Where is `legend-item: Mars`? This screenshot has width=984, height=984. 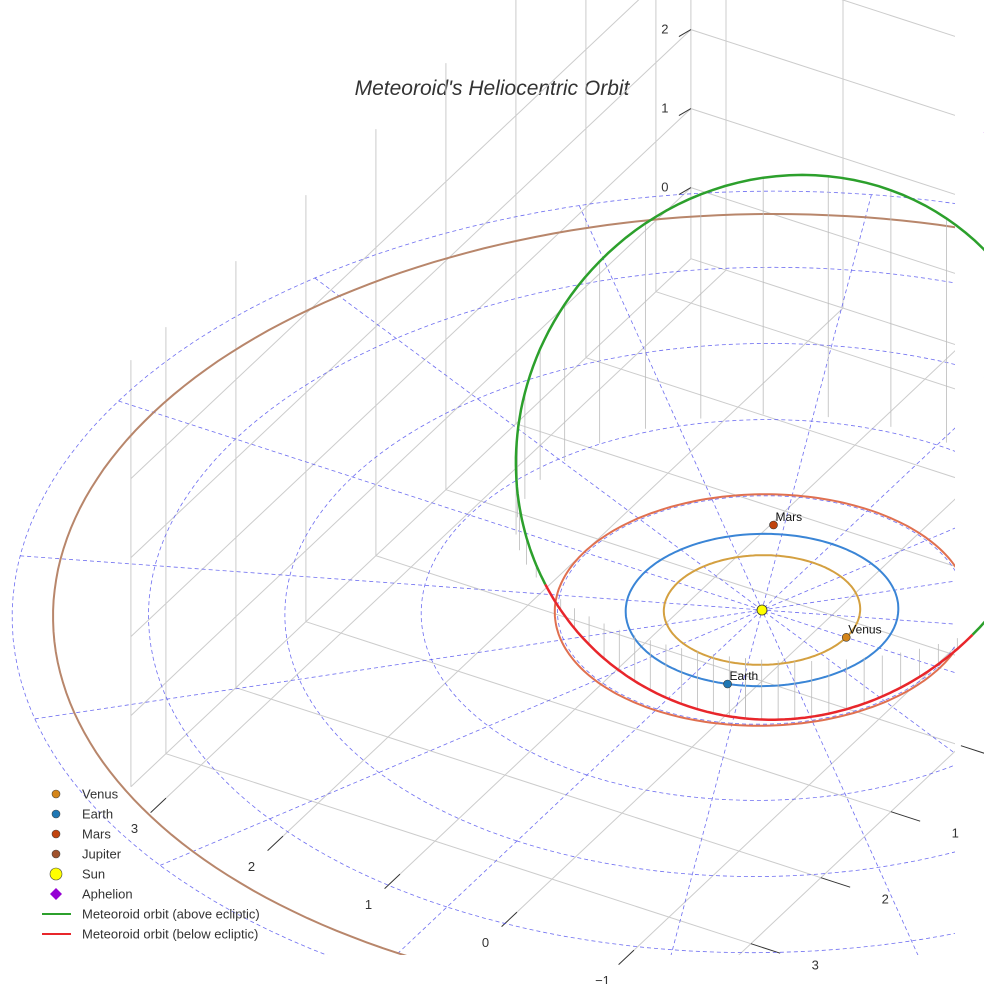 legend-item: Mars is located at coordinates (81, 834).